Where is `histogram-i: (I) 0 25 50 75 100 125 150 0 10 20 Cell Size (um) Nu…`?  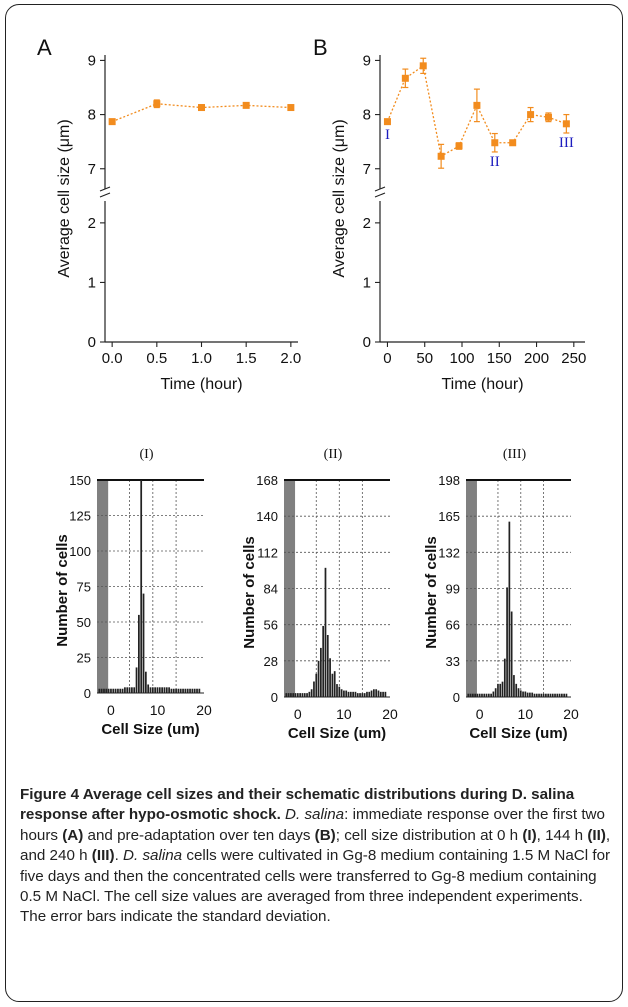 histogram-i: (I) 0 25 50 75 100 125 150 0 10 20 Cell Size (um) Nu… is located at coordinates (133, 592).